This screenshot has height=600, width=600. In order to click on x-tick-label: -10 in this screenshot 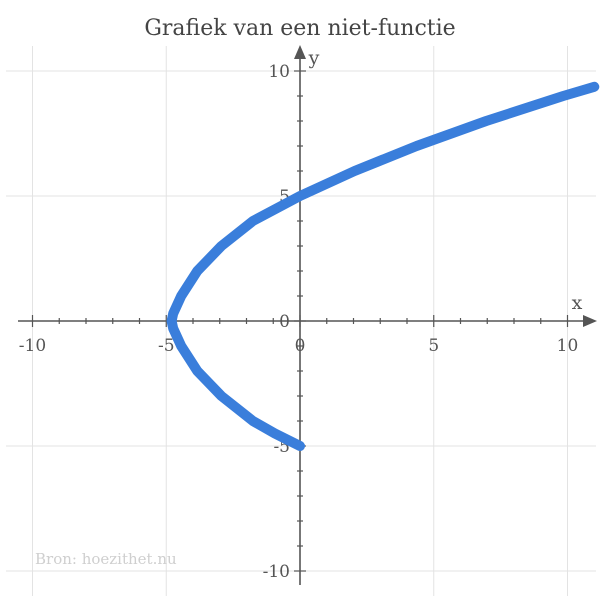, I will do `click(32, 346)`.